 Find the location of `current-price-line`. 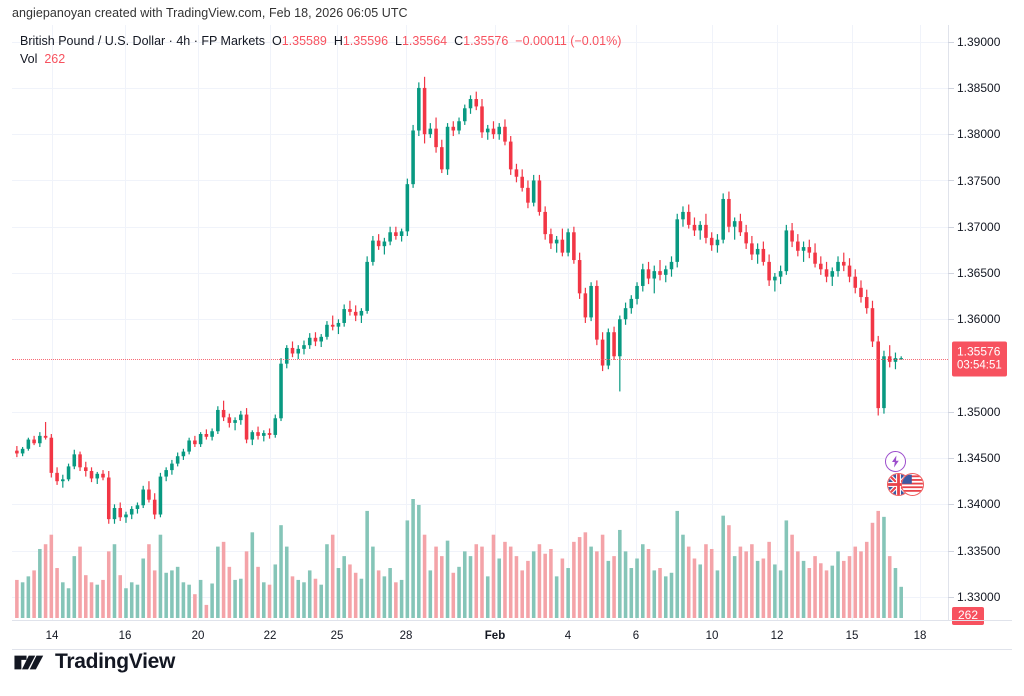

current-price-line is located at coordinates (480, 359).